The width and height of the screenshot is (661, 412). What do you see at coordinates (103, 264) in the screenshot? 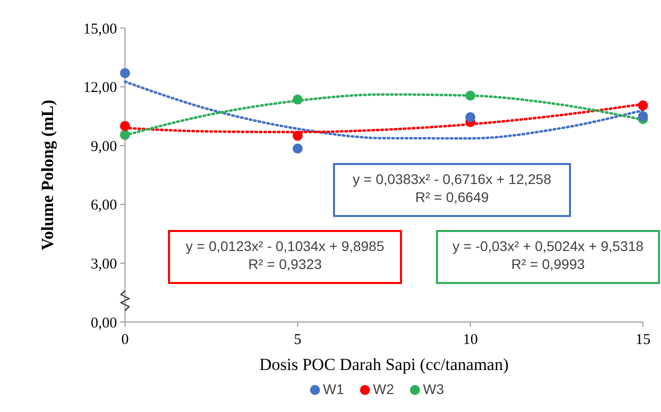
I see `y-tick-label: 3,00` at bounding box center [103, 264].